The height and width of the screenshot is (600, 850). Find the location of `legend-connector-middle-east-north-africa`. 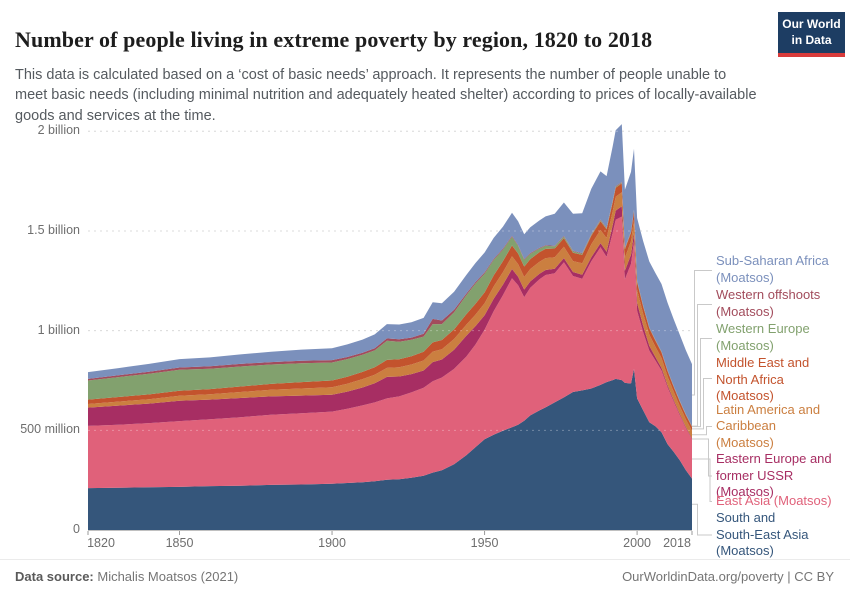

legend-connector-middle-east-north-africa is located at coordinates (702, 404).